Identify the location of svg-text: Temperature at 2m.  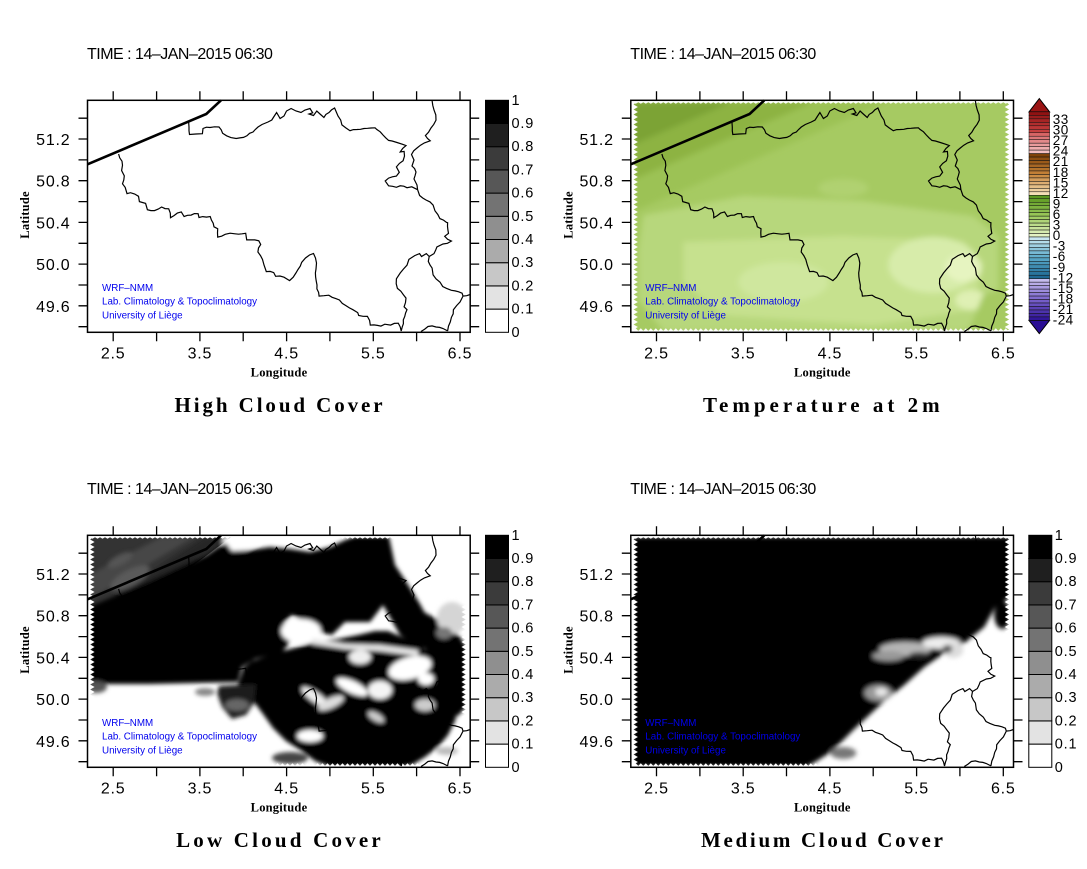
(823, 405).